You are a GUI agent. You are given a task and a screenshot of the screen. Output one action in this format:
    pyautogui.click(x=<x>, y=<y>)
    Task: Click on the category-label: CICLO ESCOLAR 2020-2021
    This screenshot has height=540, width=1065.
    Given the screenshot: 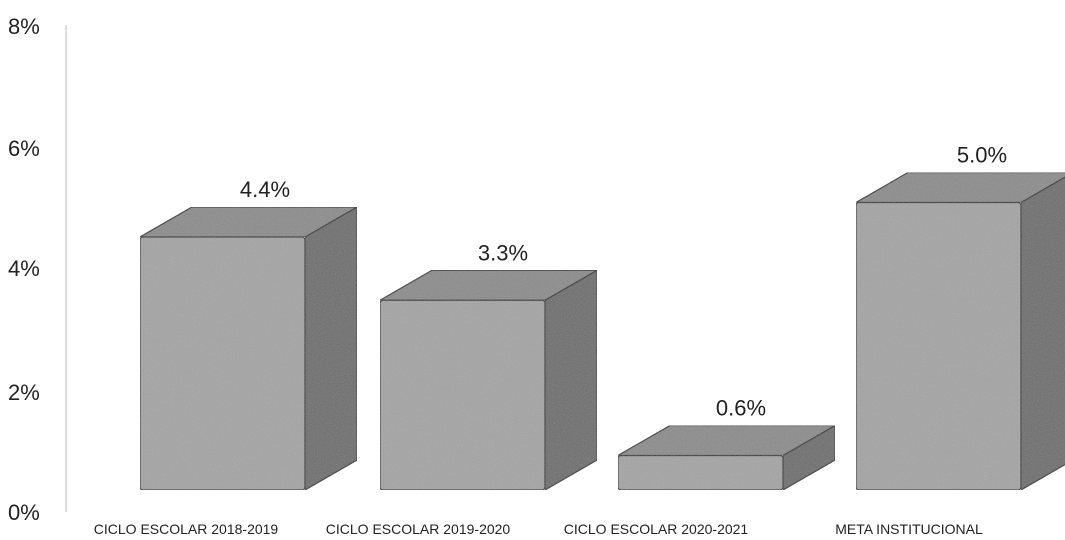 What is the action you would take?
    pyautogui.click(x=656, y=529)
    